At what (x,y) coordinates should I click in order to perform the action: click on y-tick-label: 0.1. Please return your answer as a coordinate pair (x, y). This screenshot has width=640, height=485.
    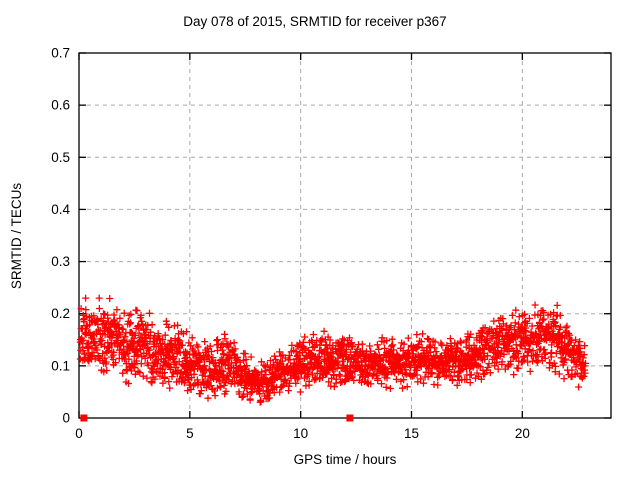
    Looking at the image, I should click on (60, 365).